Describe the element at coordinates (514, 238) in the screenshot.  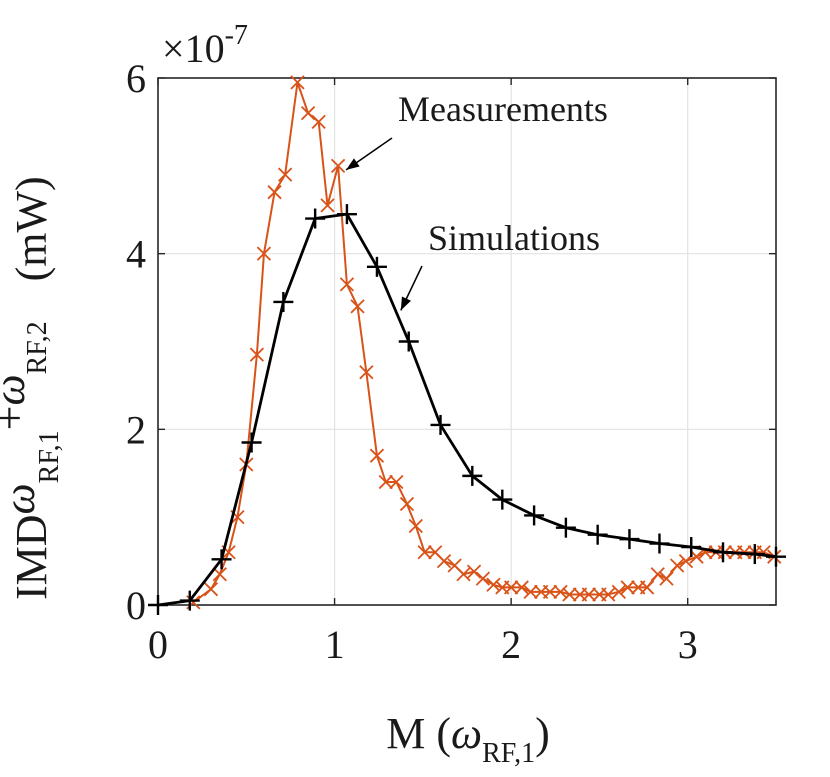
I see `annotation-simulations: Simulations` at that location.